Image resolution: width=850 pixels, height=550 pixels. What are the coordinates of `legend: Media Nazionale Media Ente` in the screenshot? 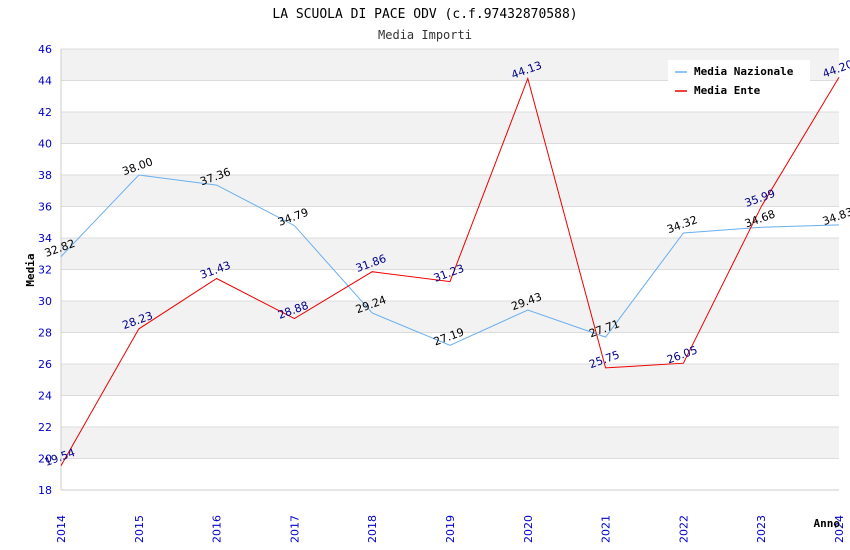 It's located at (739, 80).